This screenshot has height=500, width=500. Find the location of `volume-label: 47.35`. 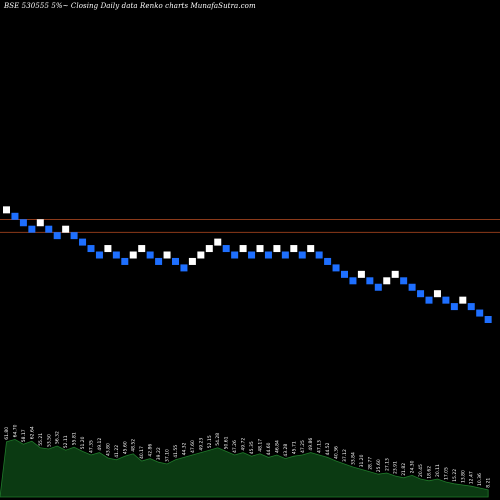

volume-label: 47.35 is located at coordinates (92, 446).